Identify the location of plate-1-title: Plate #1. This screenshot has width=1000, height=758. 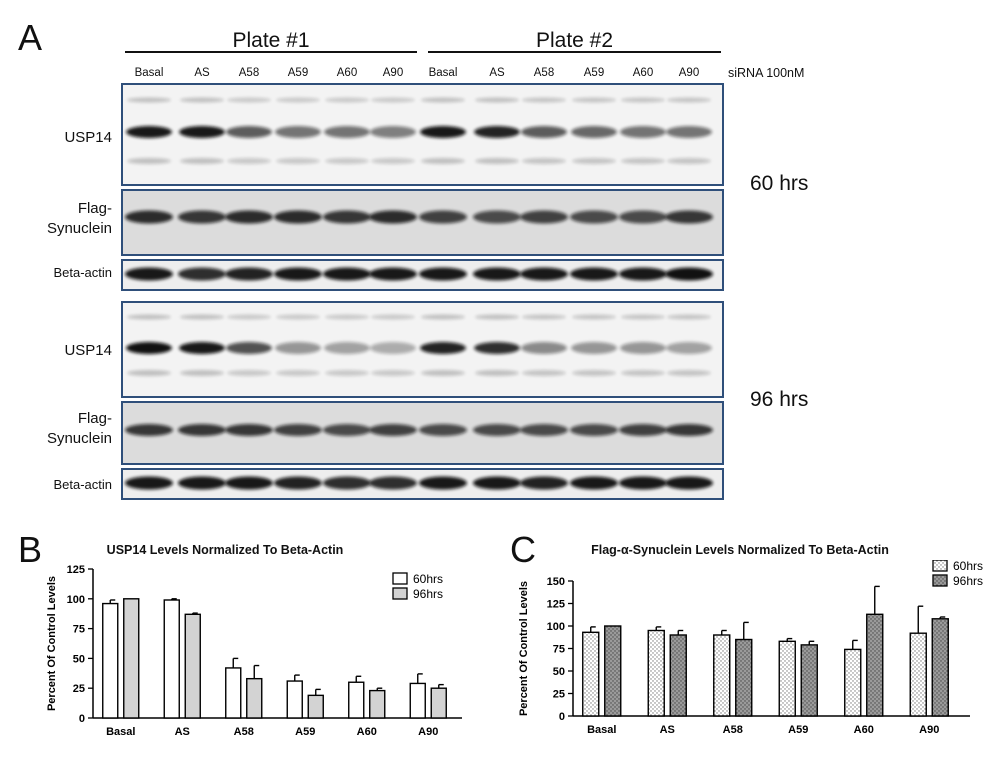
(271, 40).